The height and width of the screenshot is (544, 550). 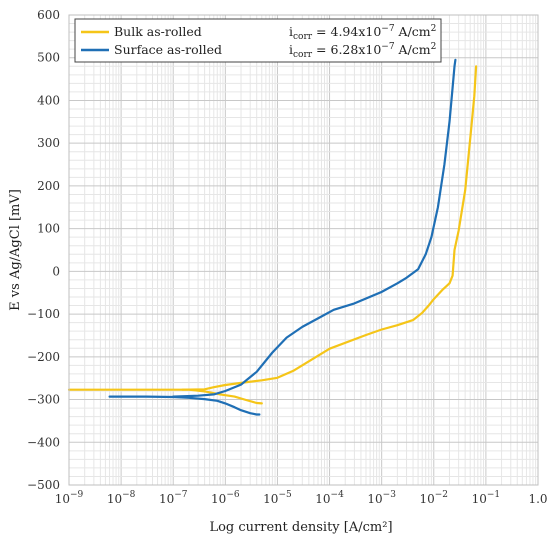 I want to click on y-tick-labels: 600 500 400 300 200 100 0 −100 −200 −300 −400 −500, so click(x=43, y=250).